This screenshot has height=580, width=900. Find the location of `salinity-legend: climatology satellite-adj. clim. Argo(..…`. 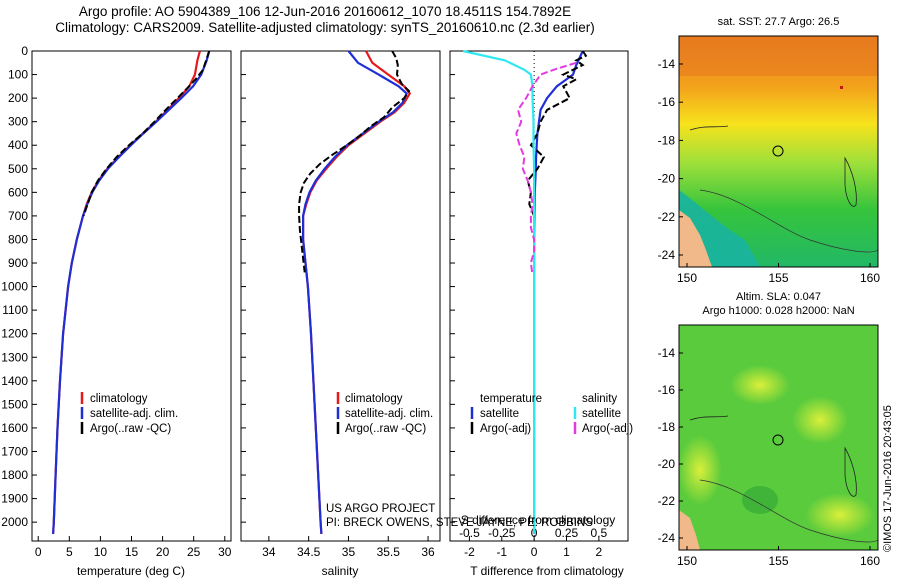

salinity-legend: climatology satellite-adj. clim. Argo(..… is located at coordinates (384, 413).